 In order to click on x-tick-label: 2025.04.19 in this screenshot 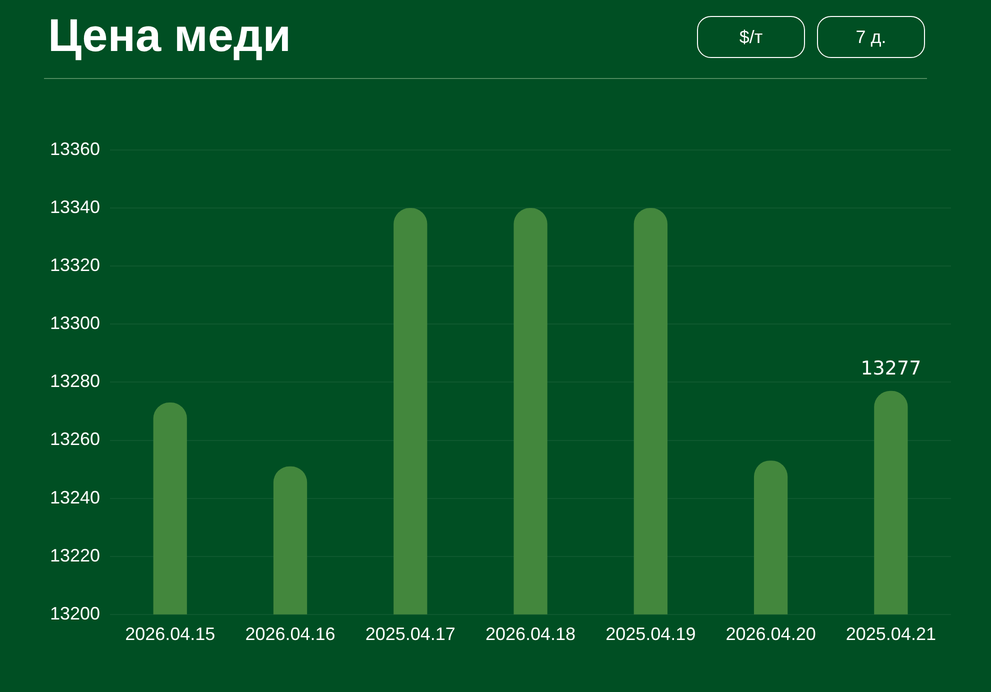, I will do `click(651, 634)`.